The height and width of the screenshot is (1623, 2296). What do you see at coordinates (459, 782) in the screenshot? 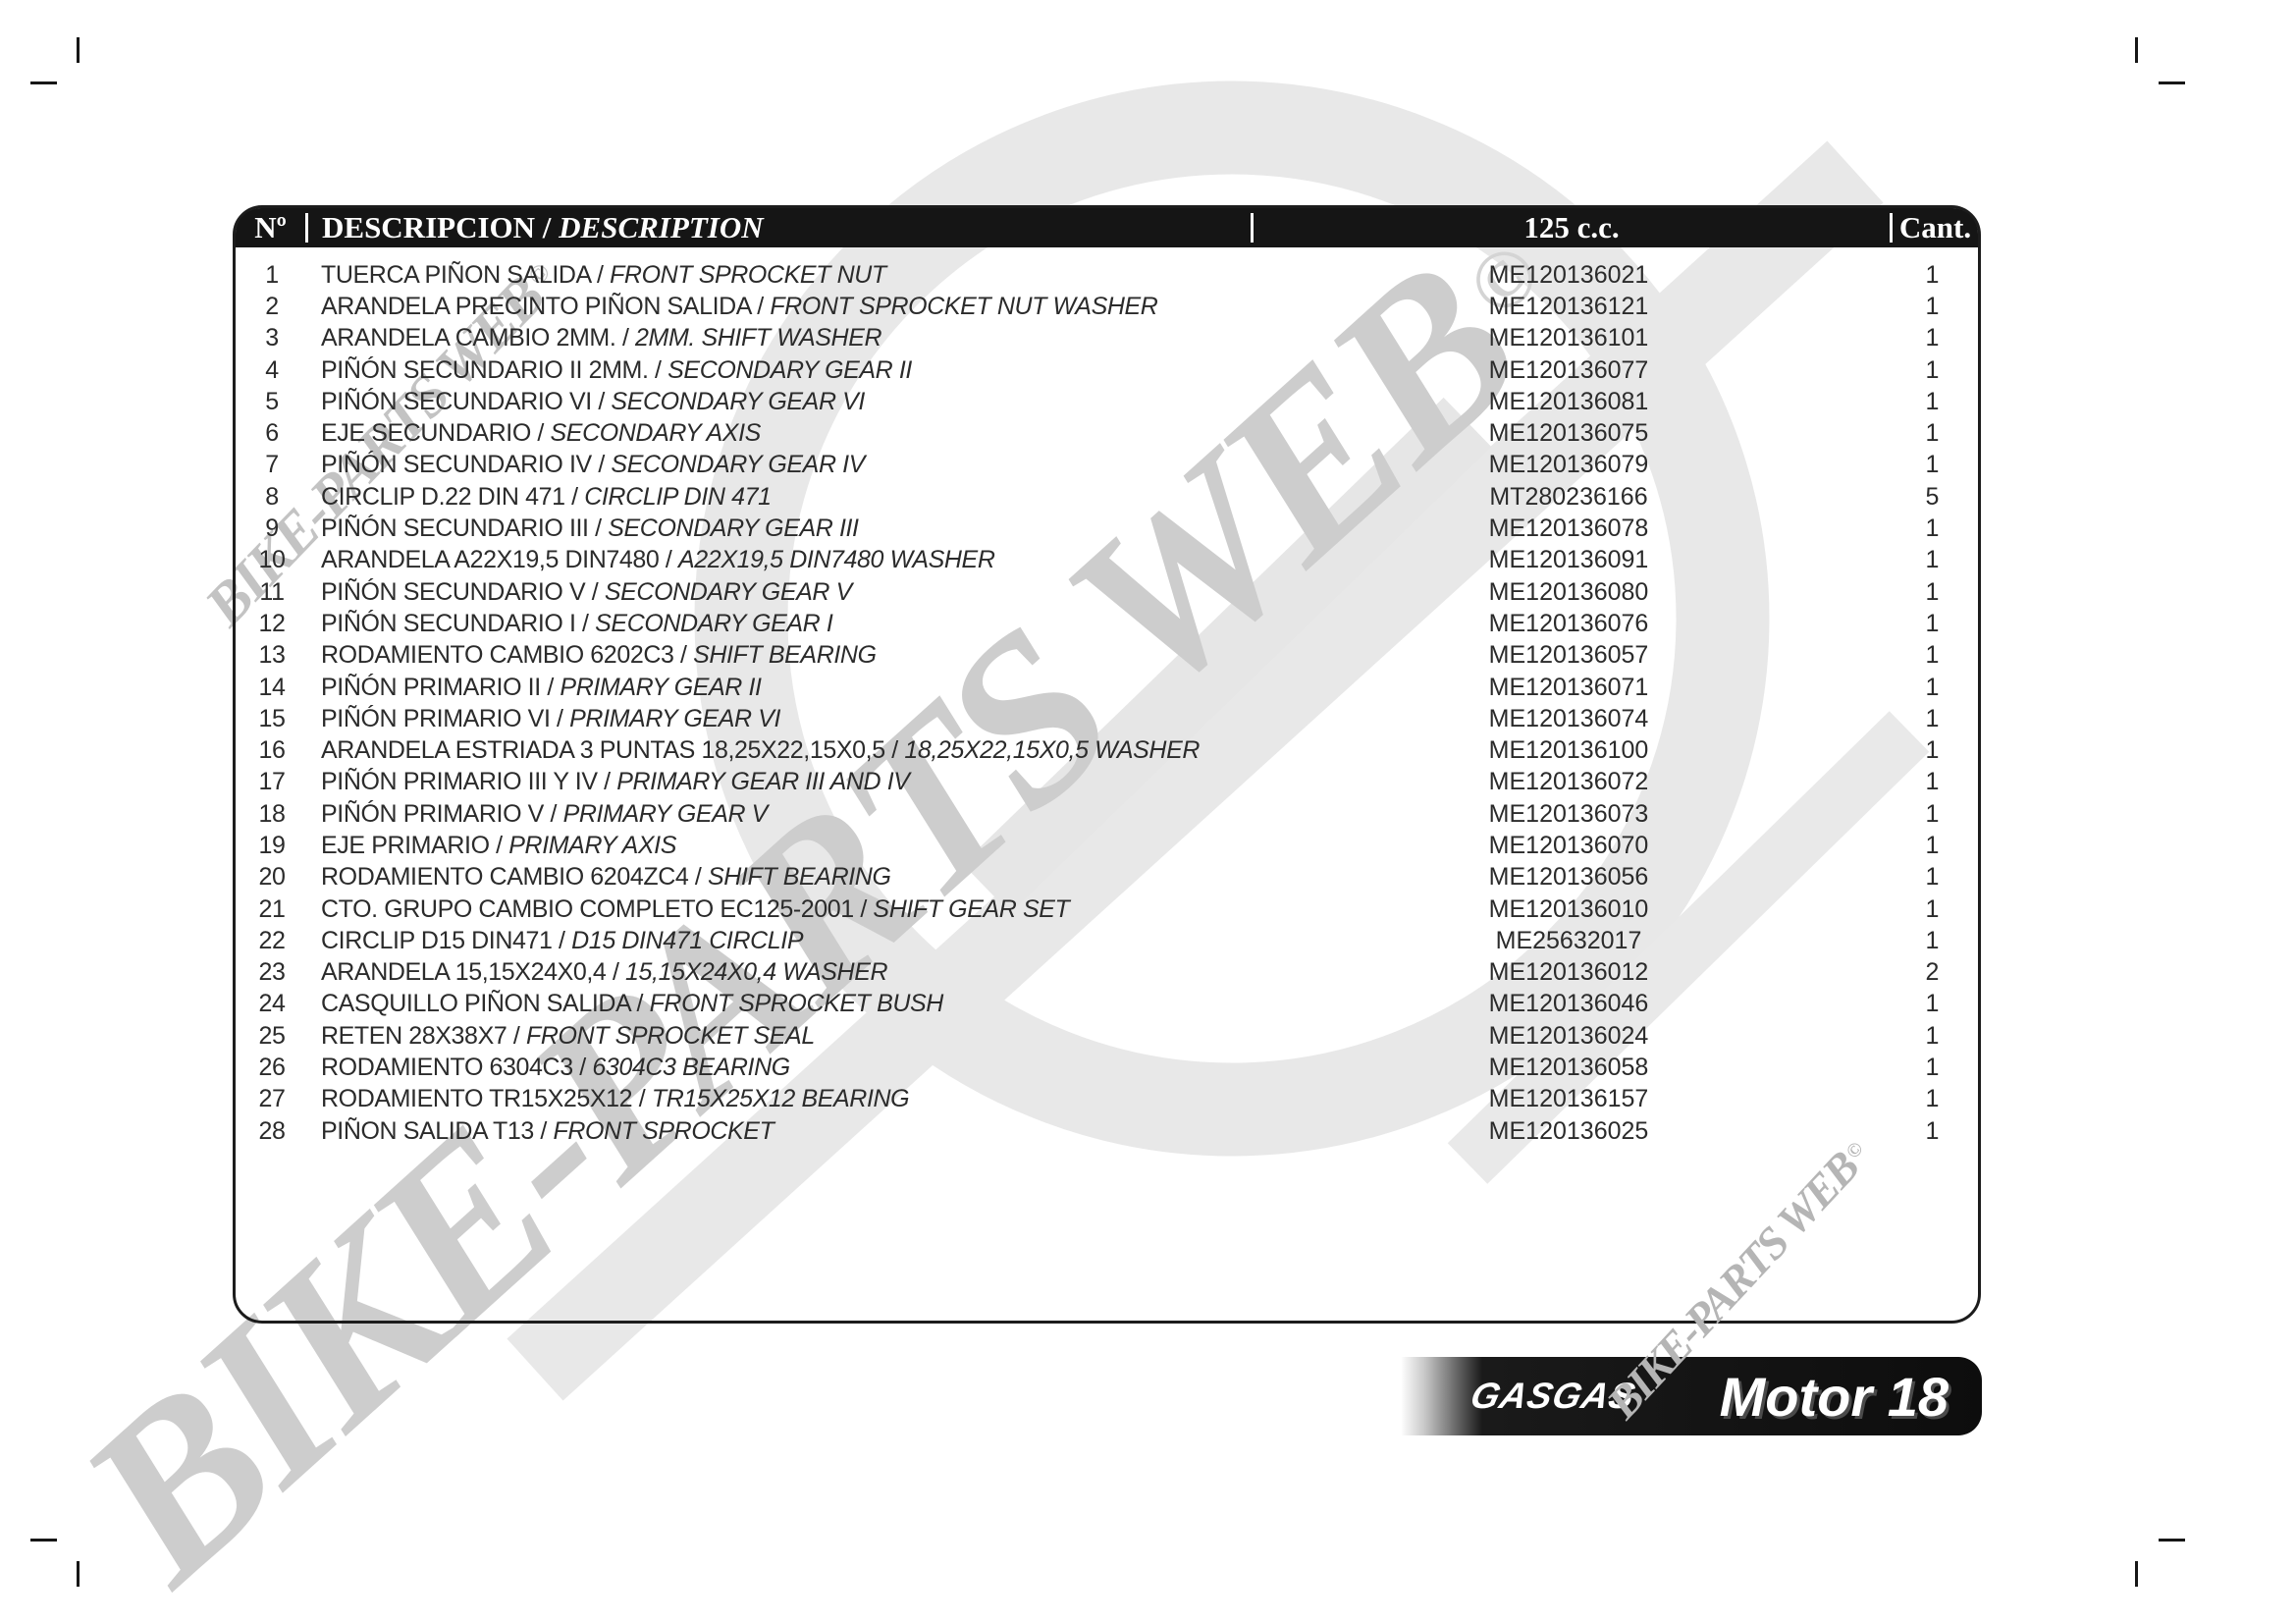
I see `row-description-es: PIÑÓN PRIMARIO III Y IV` at bounding box center [459, 782].